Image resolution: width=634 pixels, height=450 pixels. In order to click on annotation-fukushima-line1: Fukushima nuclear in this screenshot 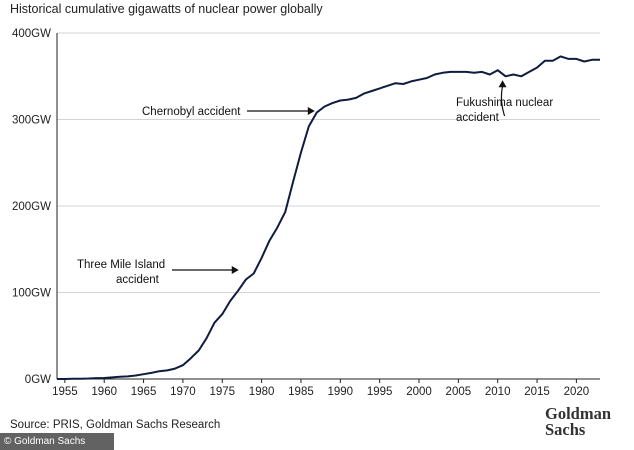, I will do `click(504, 103)`.